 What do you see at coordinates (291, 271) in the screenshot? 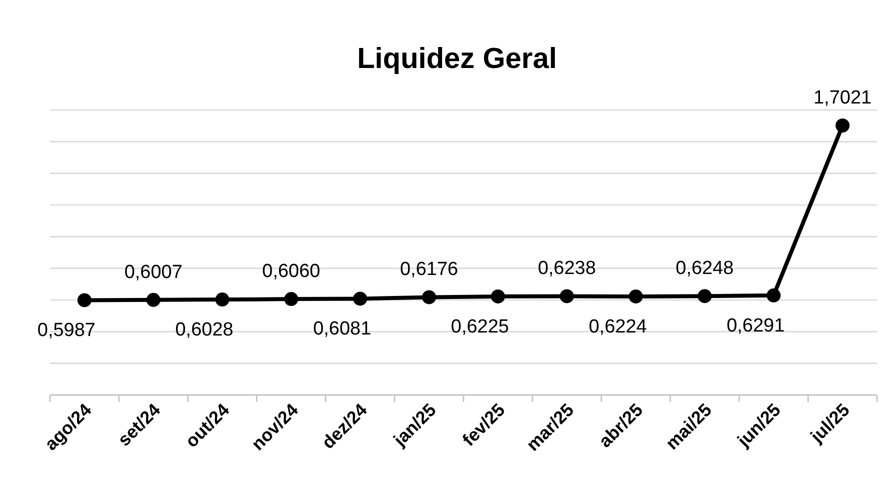
I see `data-label: 0,6060` at bounding box center [291, 271].